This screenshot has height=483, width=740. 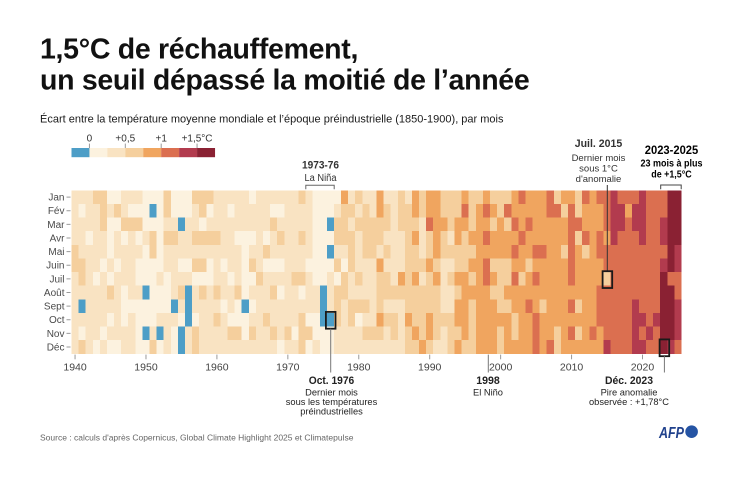 What do you see at coordinates (629, 393) in the screenshot?
I see `svg-text: Pire anomalie` at bounding box center [629, 393].